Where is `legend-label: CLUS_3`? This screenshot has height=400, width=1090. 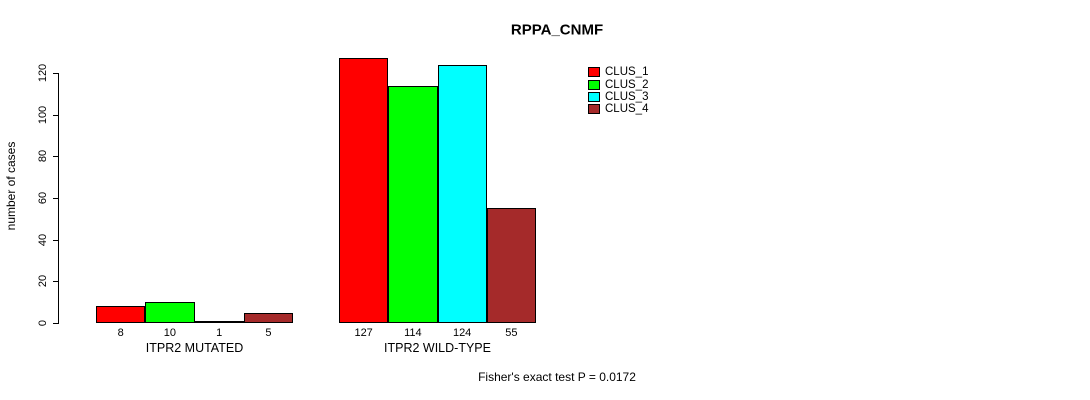
legend-label: CLUS_3 is located at coordinates (627, 96).